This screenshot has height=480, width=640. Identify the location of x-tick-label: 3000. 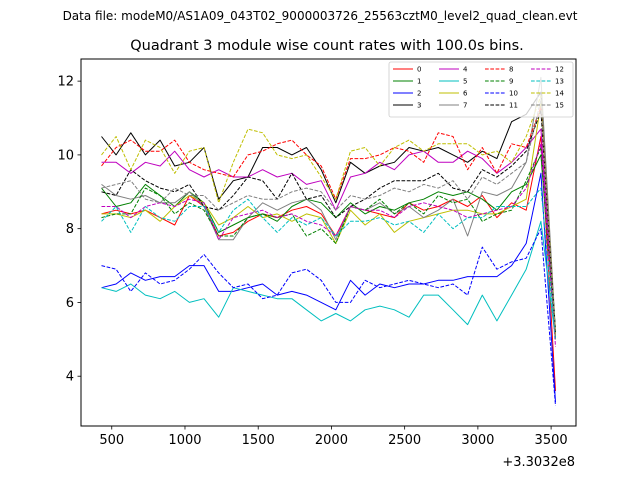
(477, 440).